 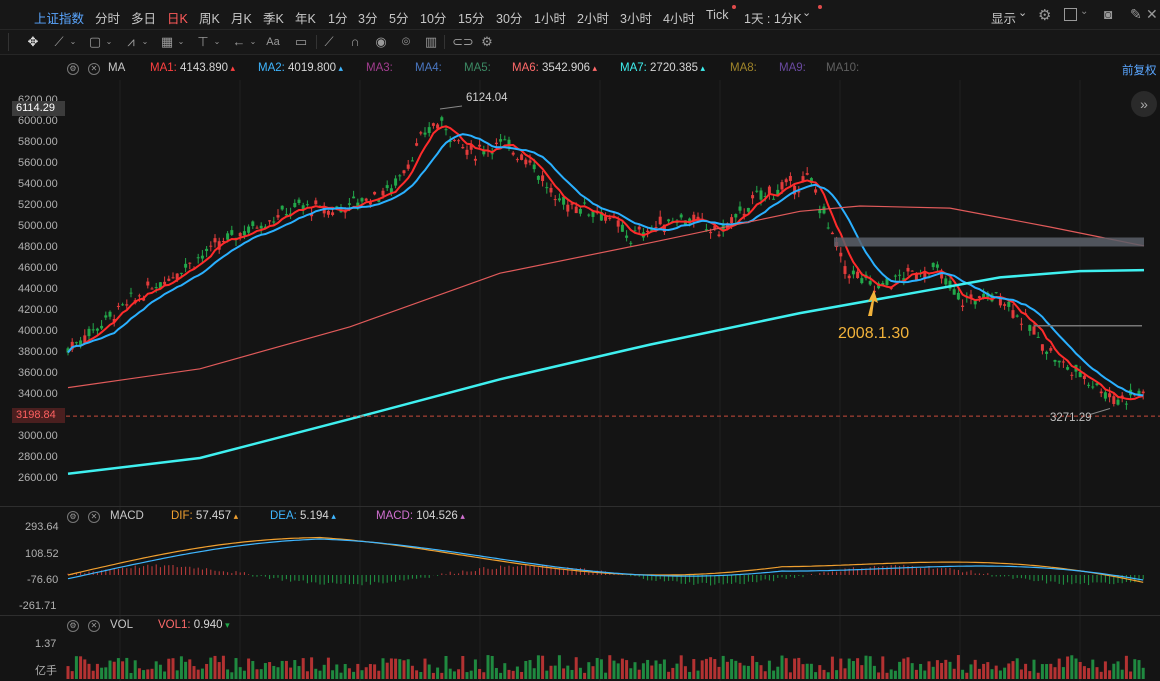 I want to click on tab-3min: 3分, so click(x=368, y=19).